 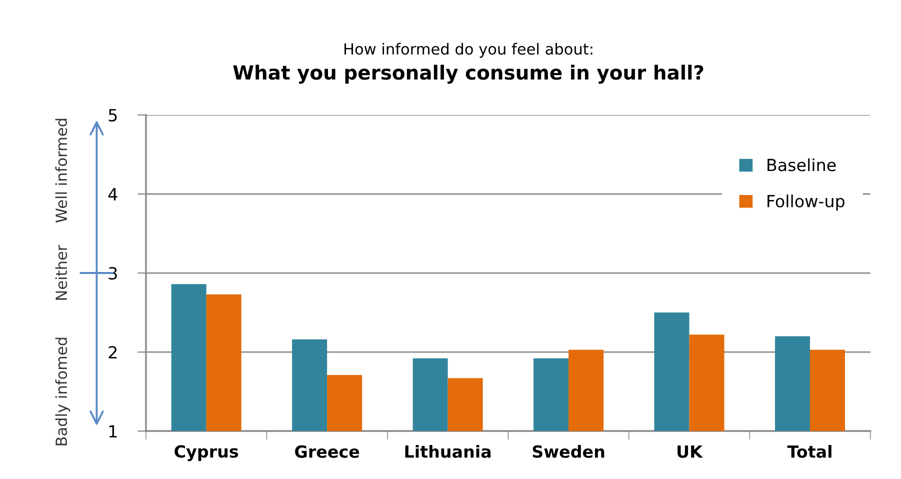 I want to click on text: Well informed, so click(x=61, y=170).